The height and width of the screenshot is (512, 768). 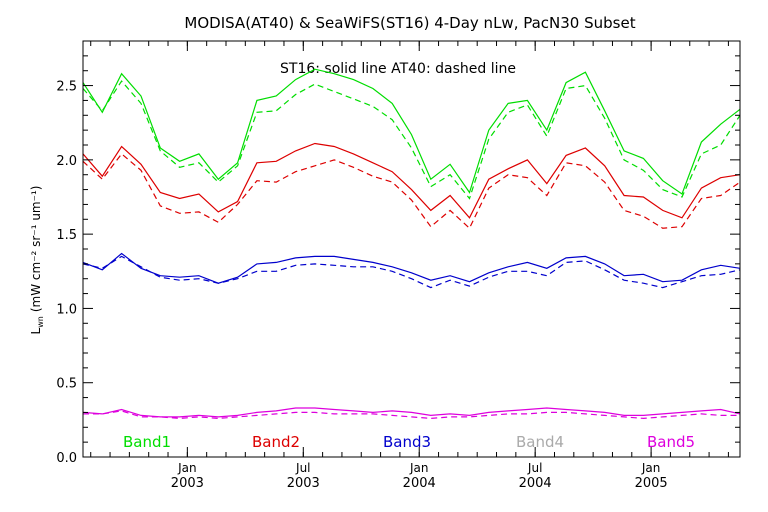 What do you see at coordinates (276, 442) in the screenshot?
I see `legend-band2: Band2` at bounding box center [276, 442].